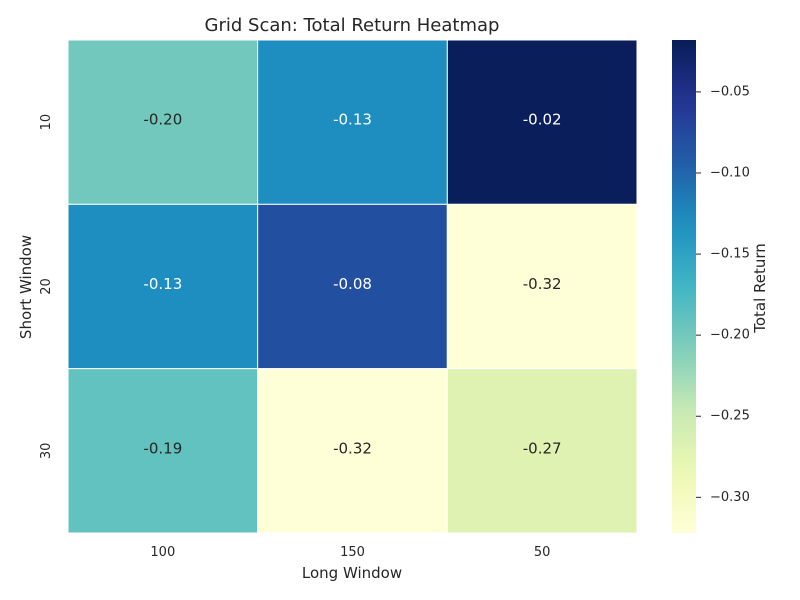 The width and height of the screenshot is (800, 600). What do you see at coordinates (730, 335) in the screenshot?
I see `colorbar-tick-label: −0.20` at bounding box center [730, 335].